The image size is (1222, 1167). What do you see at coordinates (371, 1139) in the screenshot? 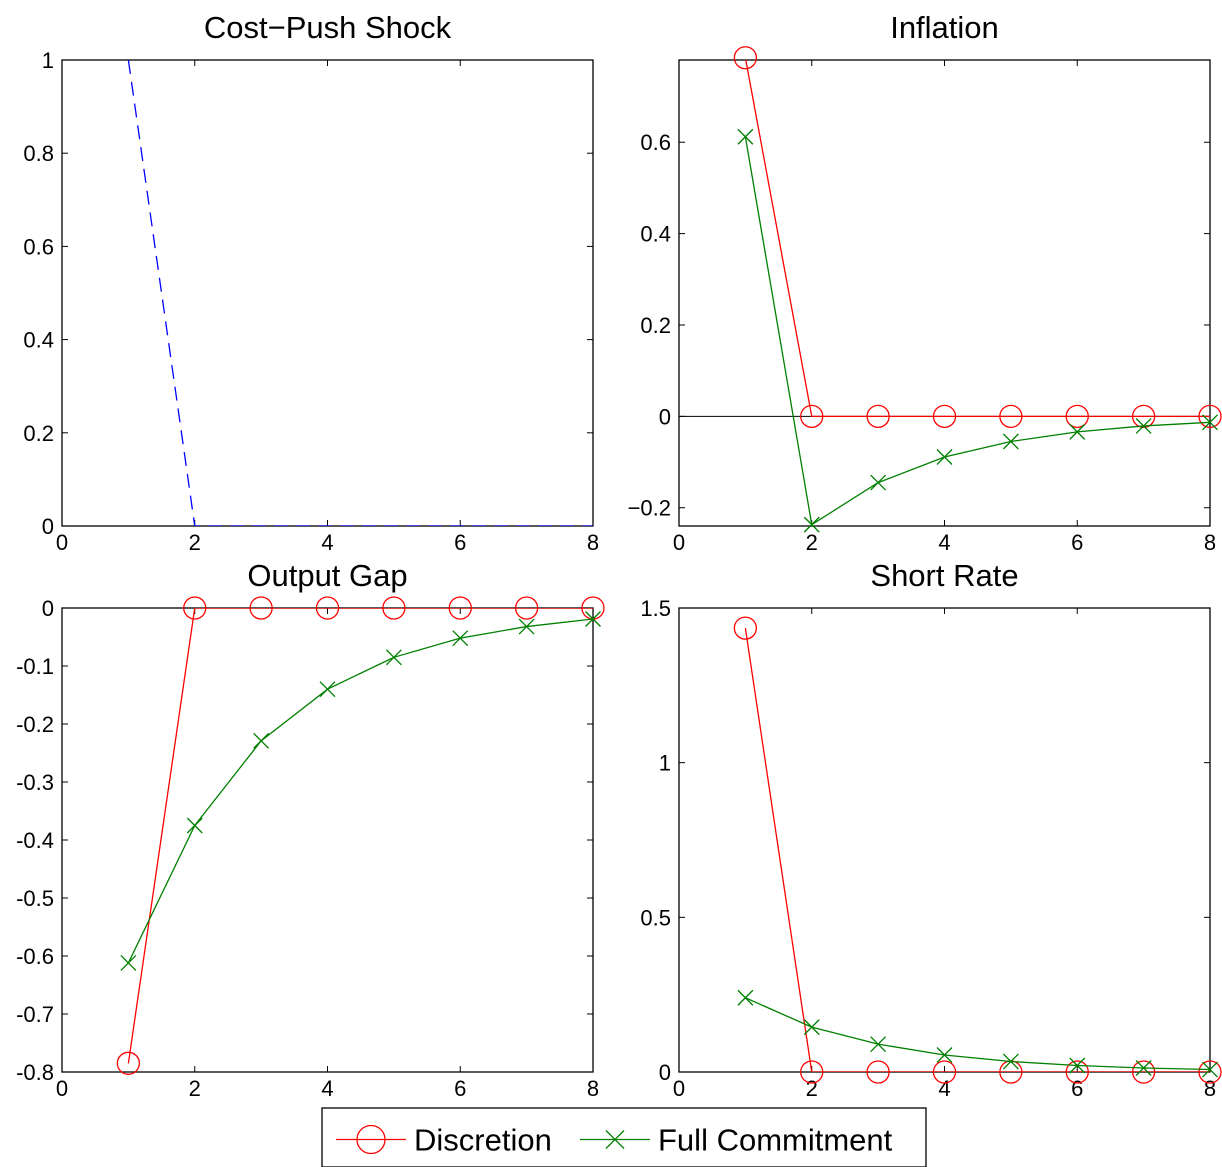
I see `legend-marker-circle` at bounding box center [371, 1139].